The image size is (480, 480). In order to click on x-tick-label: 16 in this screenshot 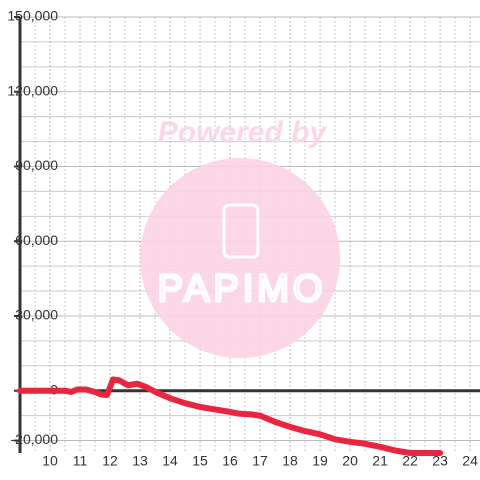, I will do `click(230, 461)`.